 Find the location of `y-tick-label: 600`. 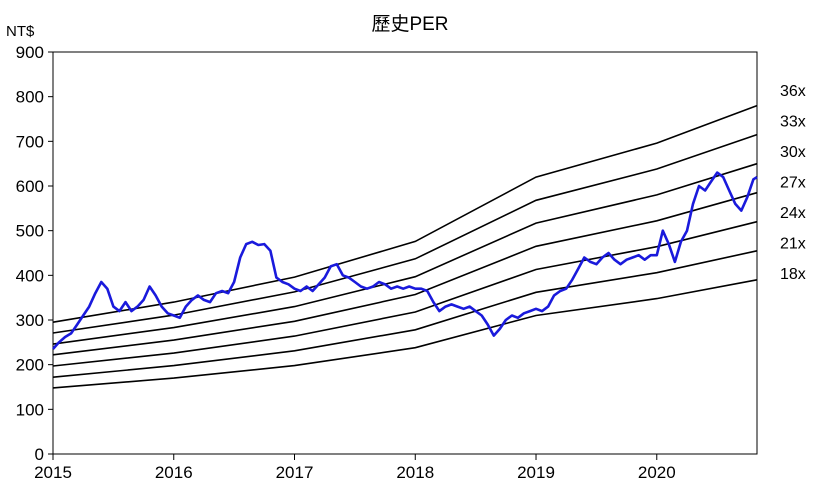

y-tick-label: 600 is located at coordinates (30, 186).